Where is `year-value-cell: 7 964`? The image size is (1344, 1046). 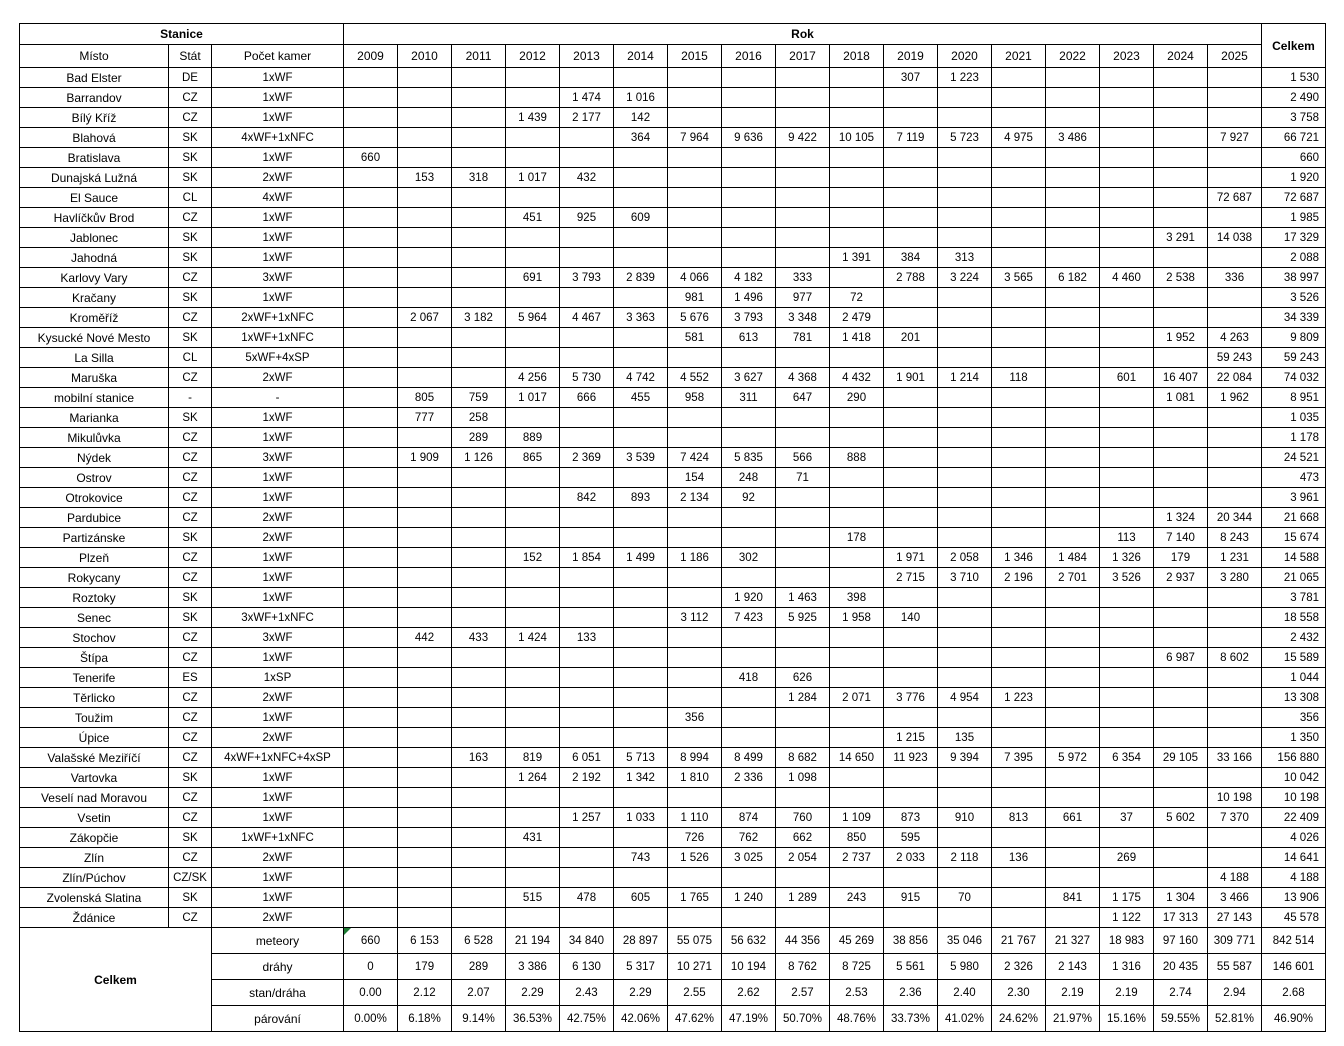 year-value-cell: 7 964 is located at coordinates (694, 137).